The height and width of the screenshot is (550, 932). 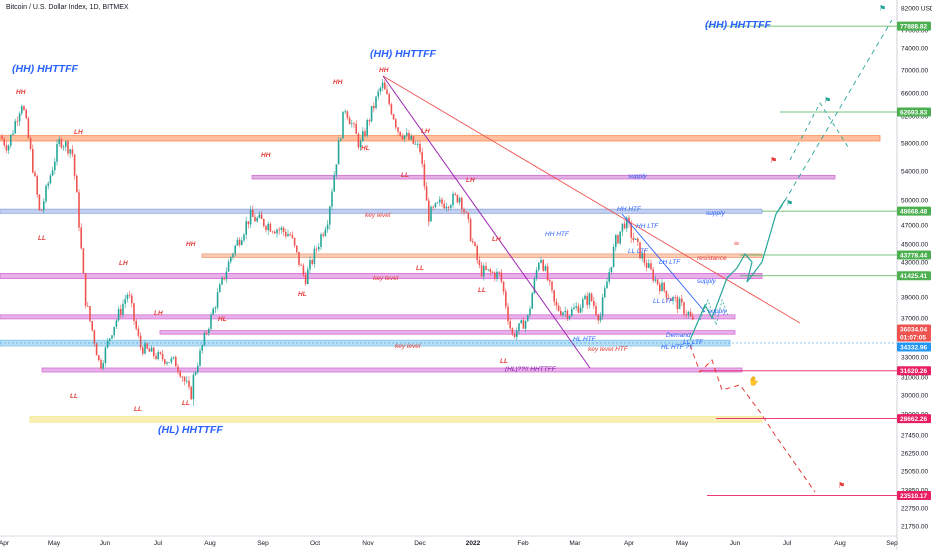 I want to click on structure-annotation: LH, so click(x=158, y=313).